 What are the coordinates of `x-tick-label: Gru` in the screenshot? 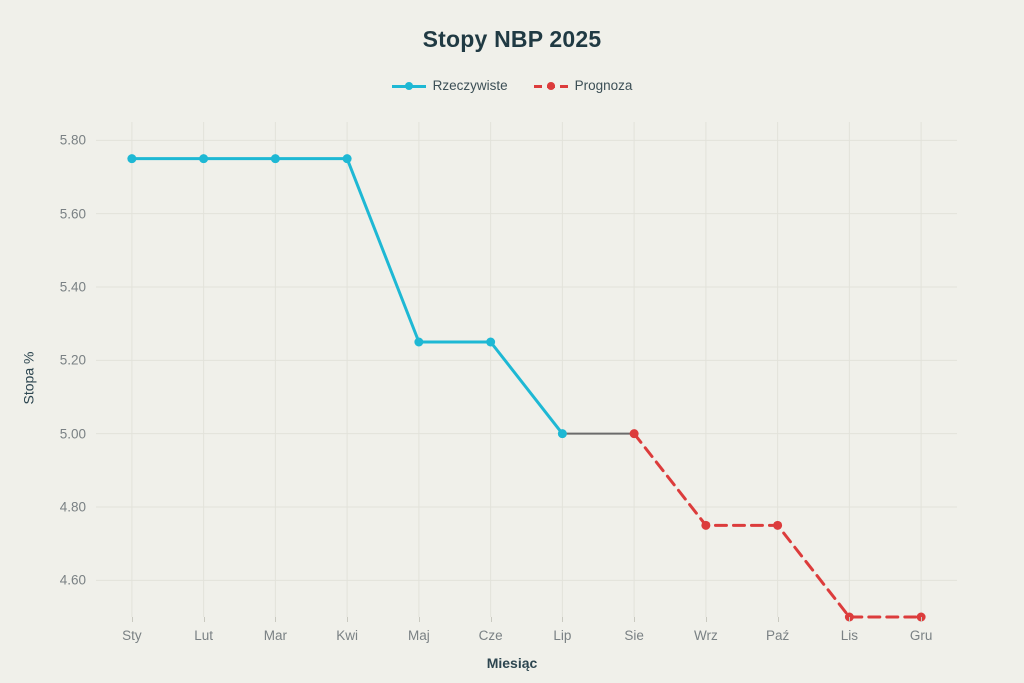 It's located at (921, 635).